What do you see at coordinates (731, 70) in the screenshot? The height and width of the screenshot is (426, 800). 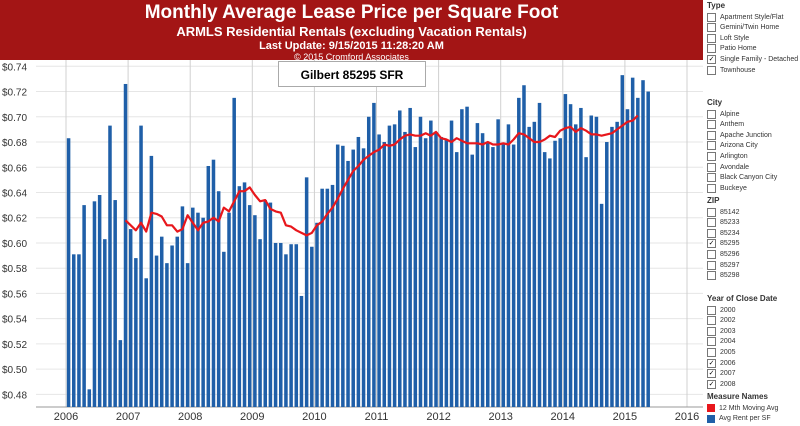 I see `filter-option-type-5: Townhouse` at bounding box center [731, 70].